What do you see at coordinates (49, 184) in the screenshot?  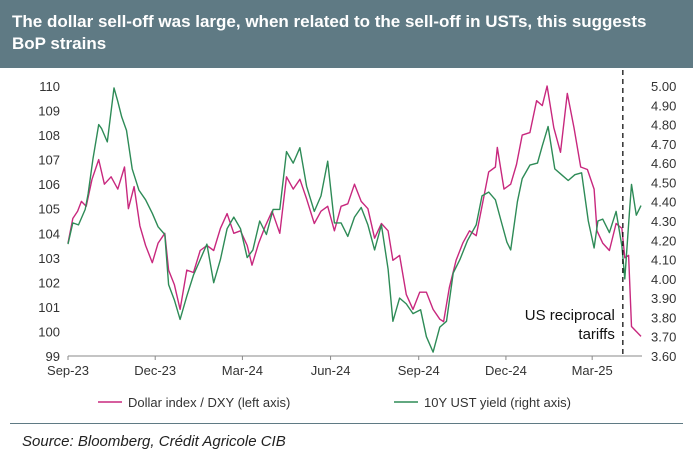 I see `left-tick-label-106: 106` at bounding box center [49, 184].